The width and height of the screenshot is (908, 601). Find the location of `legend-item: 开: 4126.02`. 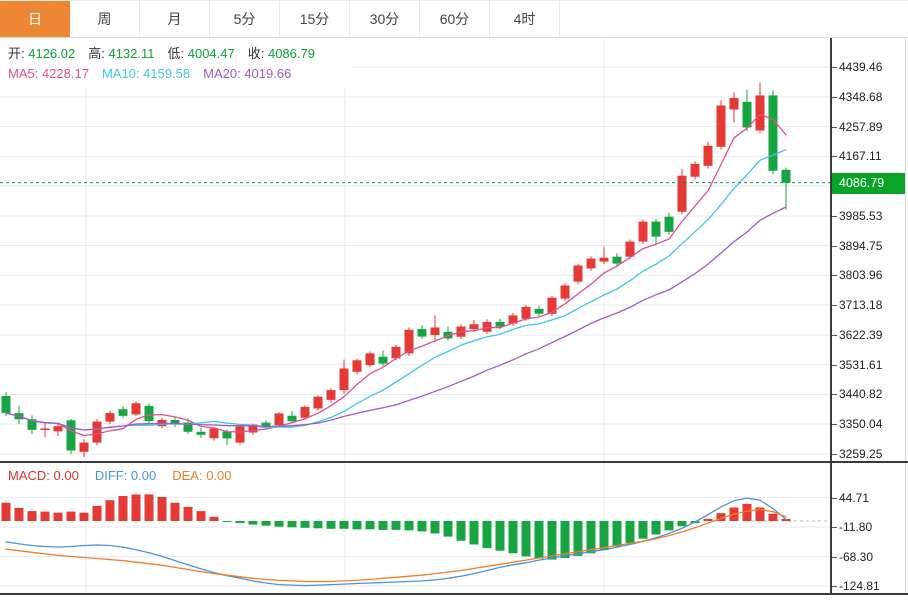

legend-item: 开: 4126.02 is located at coordinates (42, 53).